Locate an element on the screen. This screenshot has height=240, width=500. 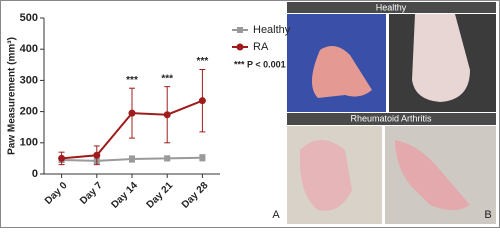
photo-title: Rheumatoid Arthritis is located at coordinates (391, 118).